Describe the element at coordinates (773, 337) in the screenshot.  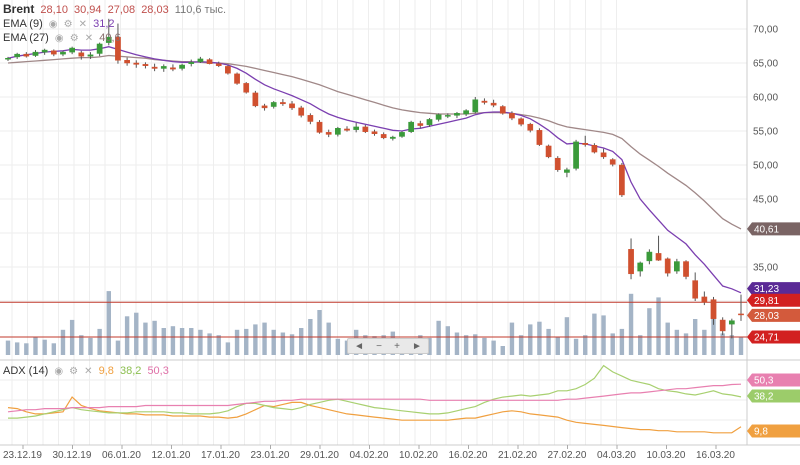
I see `level2-price-badge-shape` at that location.